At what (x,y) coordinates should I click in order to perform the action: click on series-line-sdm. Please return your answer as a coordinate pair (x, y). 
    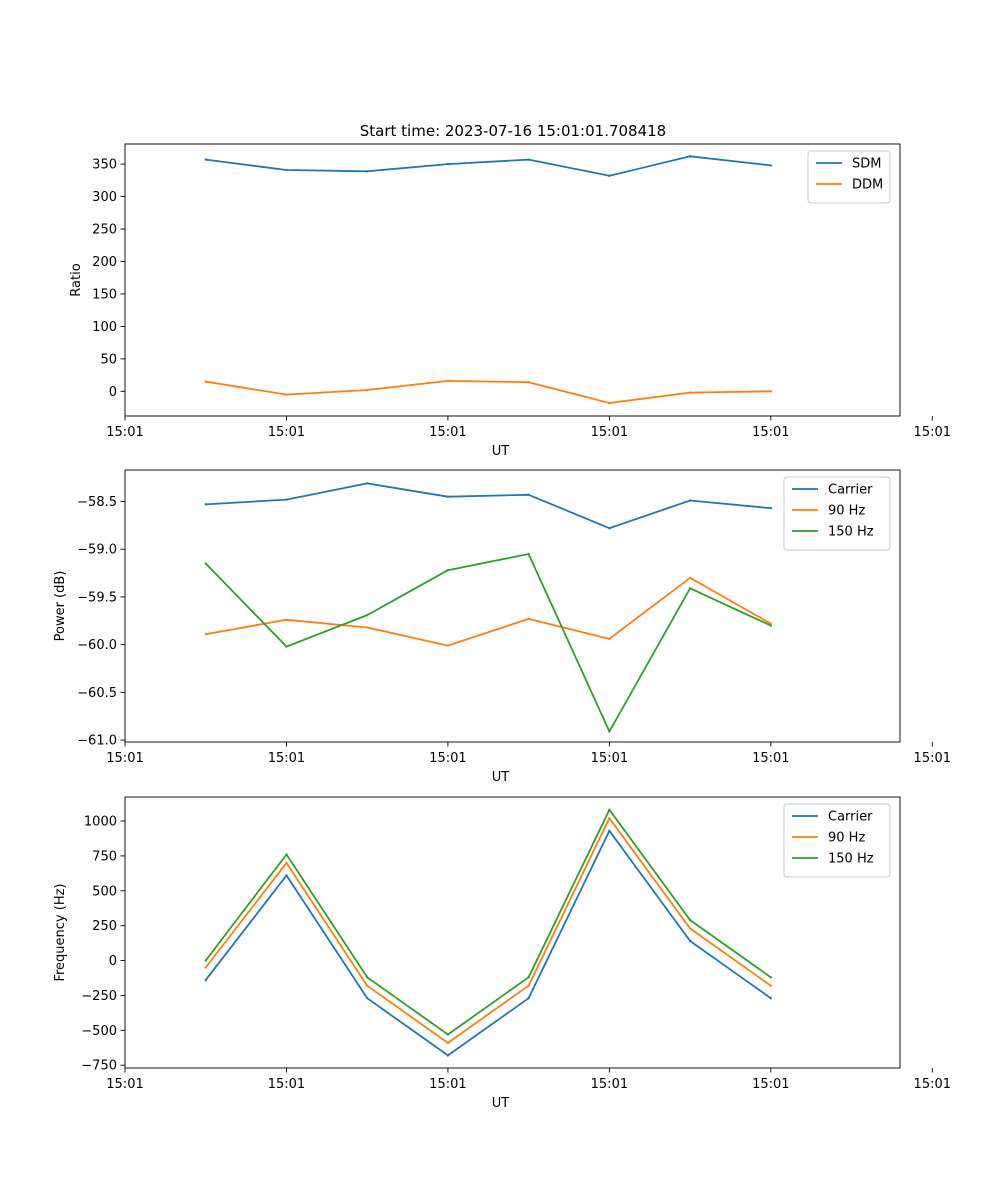
    Looking at the image, I should click on (488, 166).